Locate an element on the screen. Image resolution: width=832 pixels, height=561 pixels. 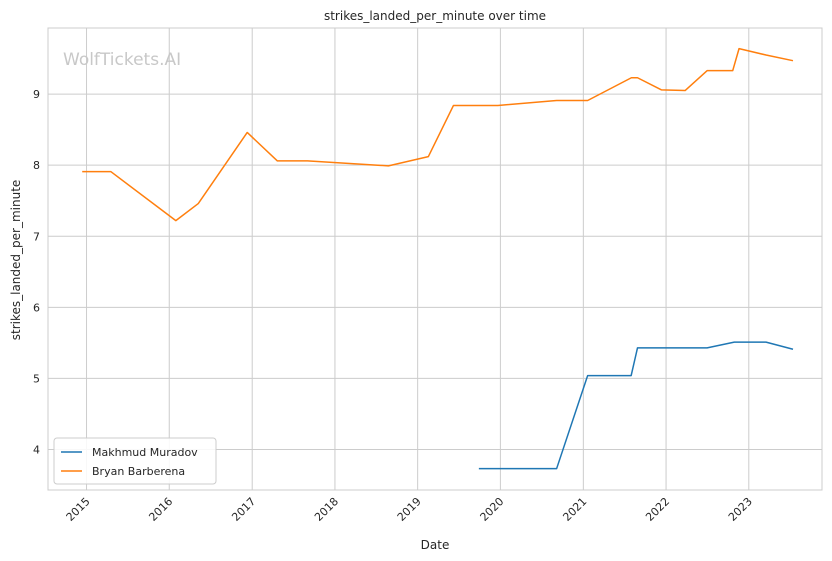
y-tick-label: 4 is located at coordinates (36, 449).